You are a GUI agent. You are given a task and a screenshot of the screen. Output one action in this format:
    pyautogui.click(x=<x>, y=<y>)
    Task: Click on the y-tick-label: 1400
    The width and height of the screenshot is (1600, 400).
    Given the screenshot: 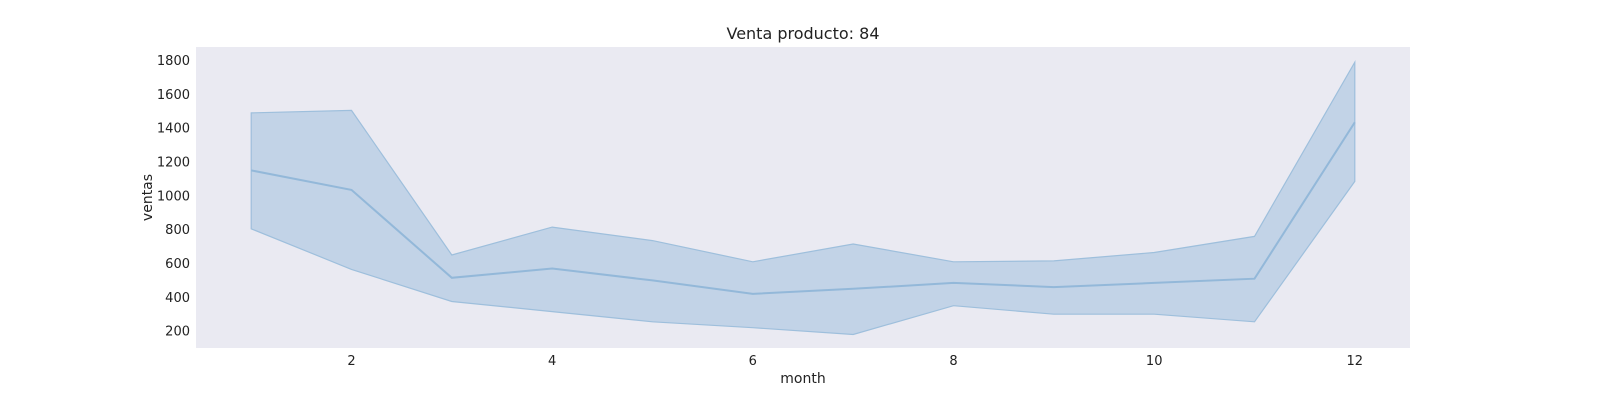 What is the action you would take?
    pyautogui.click(x=173, y=129)
    